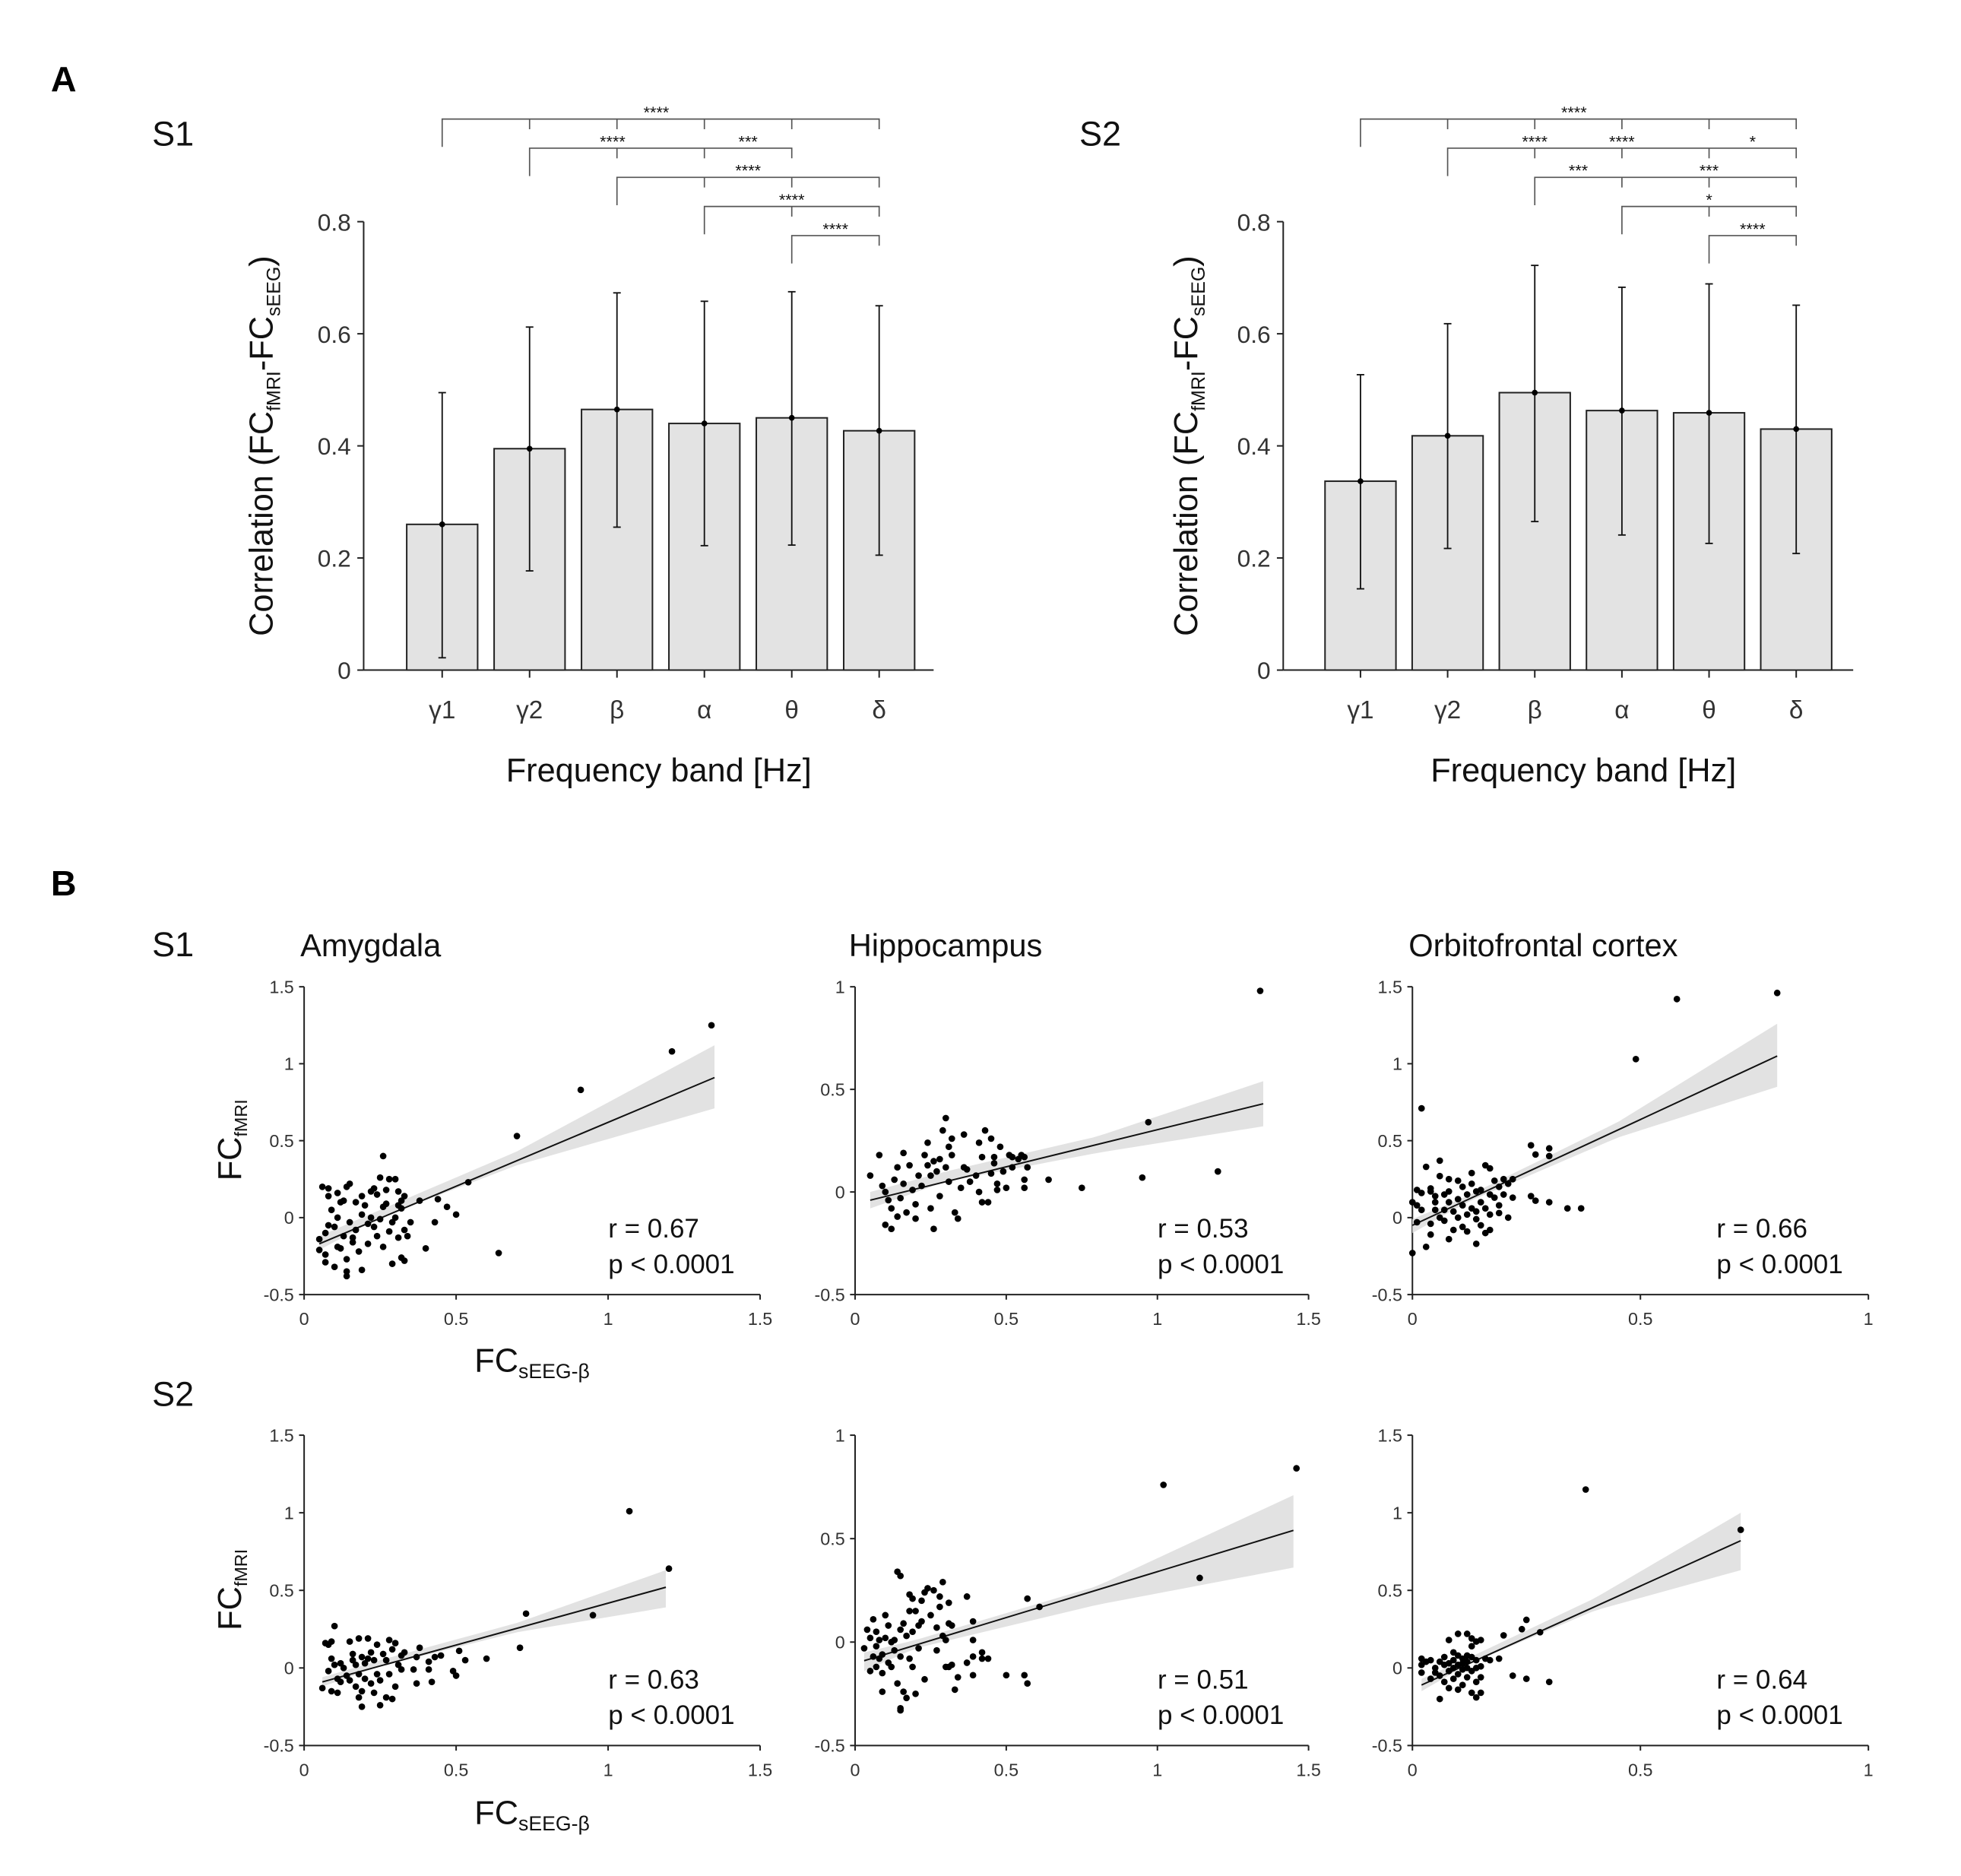  What do you see at coordinates (1621, 710) in the screenshot?
I see `x-tick-label: α` at bounding box center [1621, 710].